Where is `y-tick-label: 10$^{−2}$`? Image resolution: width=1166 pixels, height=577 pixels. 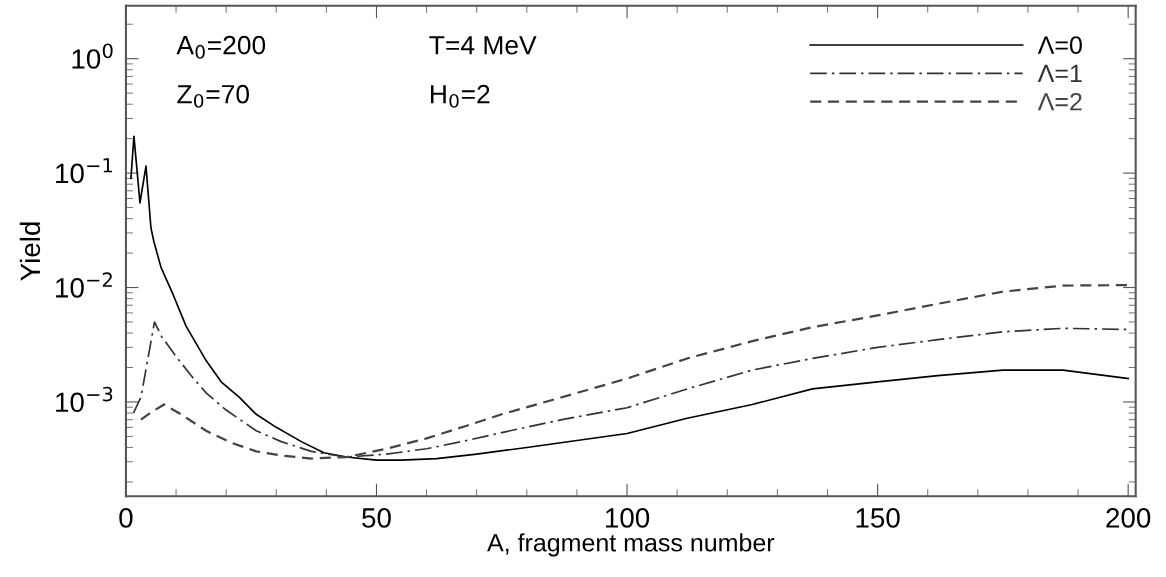 y-tick-label: 10$^{−2}$ is located at coordinates (84, 285).